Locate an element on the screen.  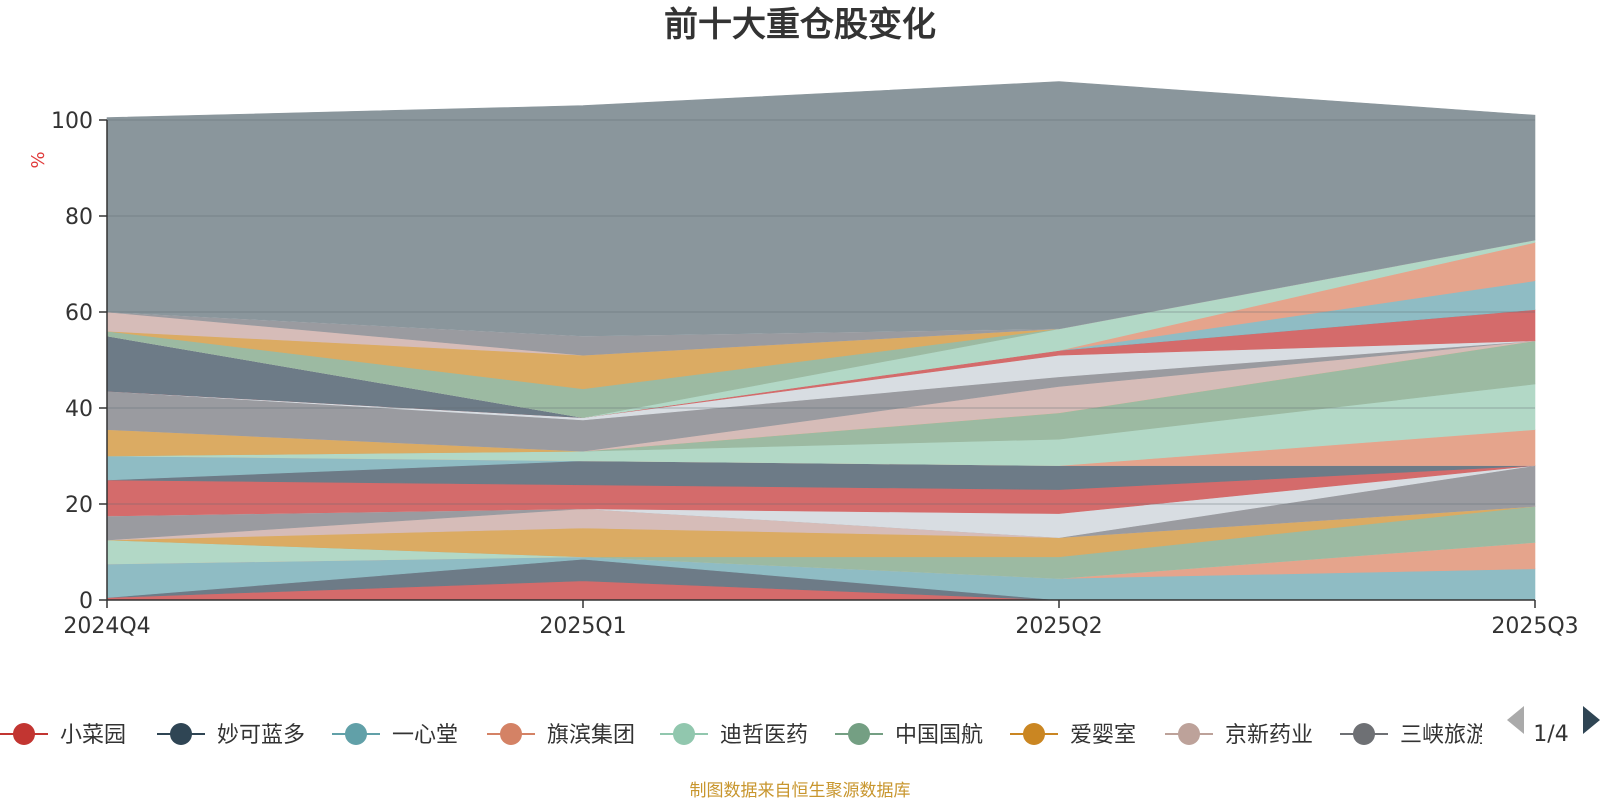
y-tick-label: 20 is located at coordinates (79, 505).